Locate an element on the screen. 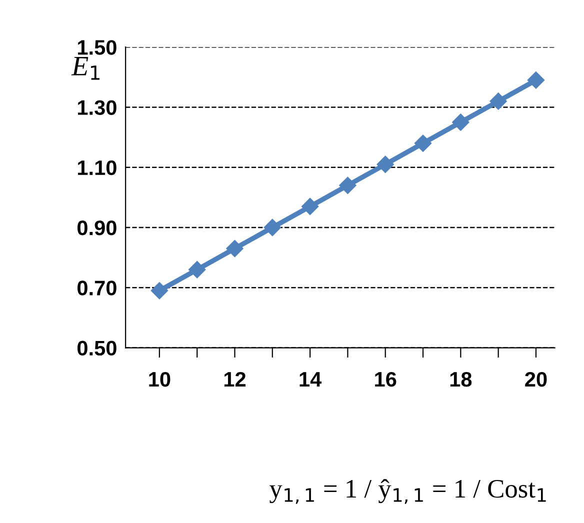 This screenshot has width=584, height=523. y-axis-title: E$_{1}$ is located at coordinates (85, 68).